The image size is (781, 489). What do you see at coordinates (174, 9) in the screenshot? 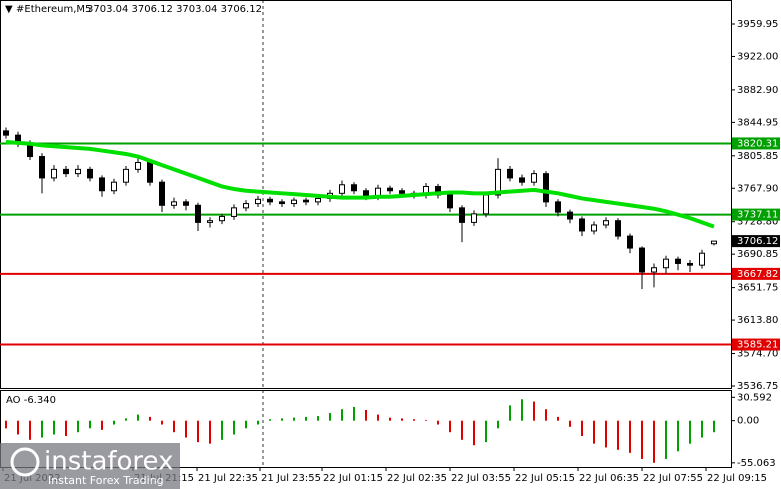
I see `ohlc-text: 3703.04 3706.12 3703.04 3706.12` at bounding box center [174, 9].